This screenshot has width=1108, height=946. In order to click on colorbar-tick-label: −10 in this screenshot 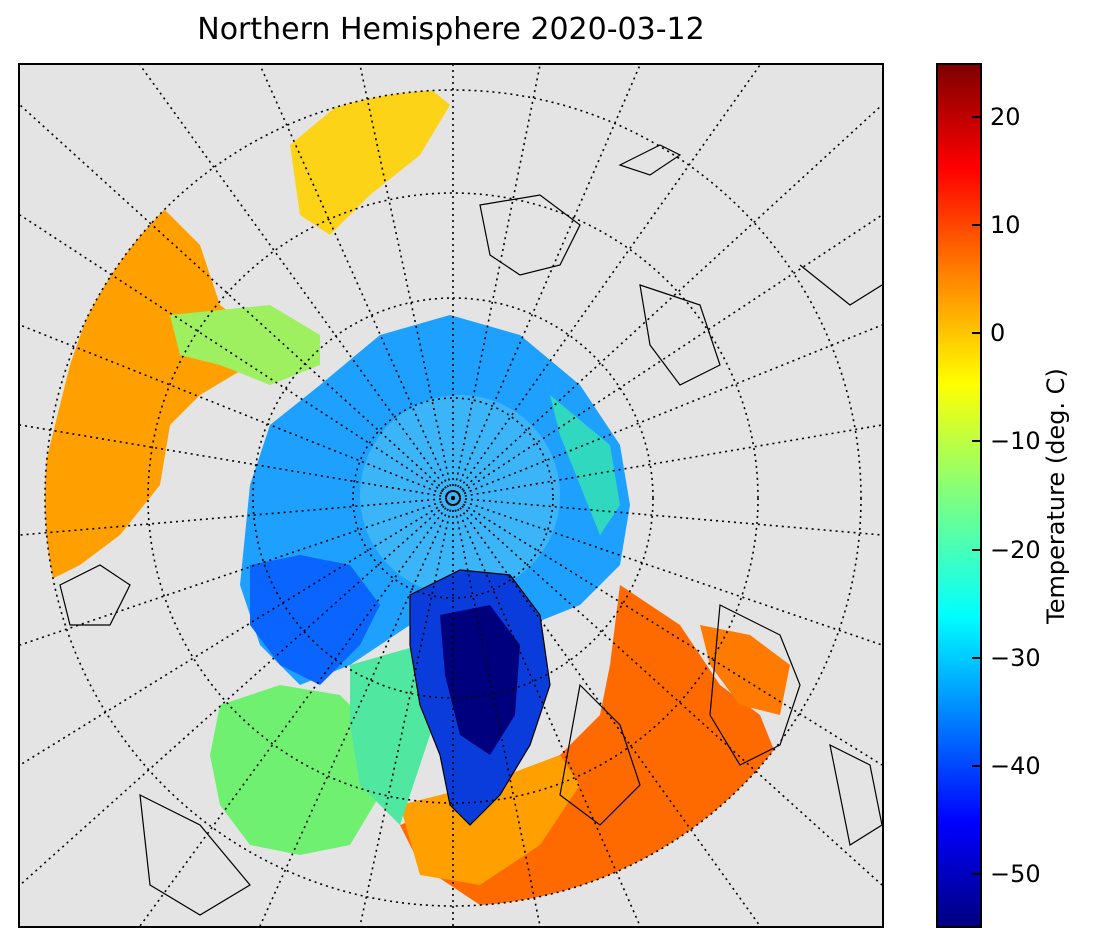, I will do `click(1015, 441)`.